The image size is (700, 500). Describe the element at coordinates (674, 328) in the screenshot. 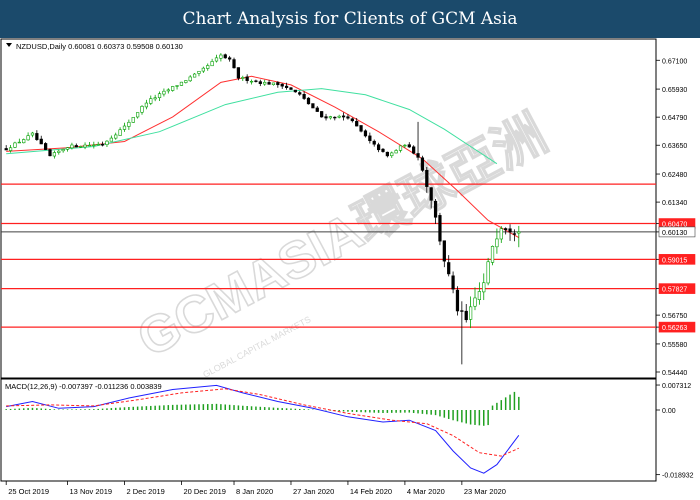

I see `price-tag-label: 0.56263` at that location.